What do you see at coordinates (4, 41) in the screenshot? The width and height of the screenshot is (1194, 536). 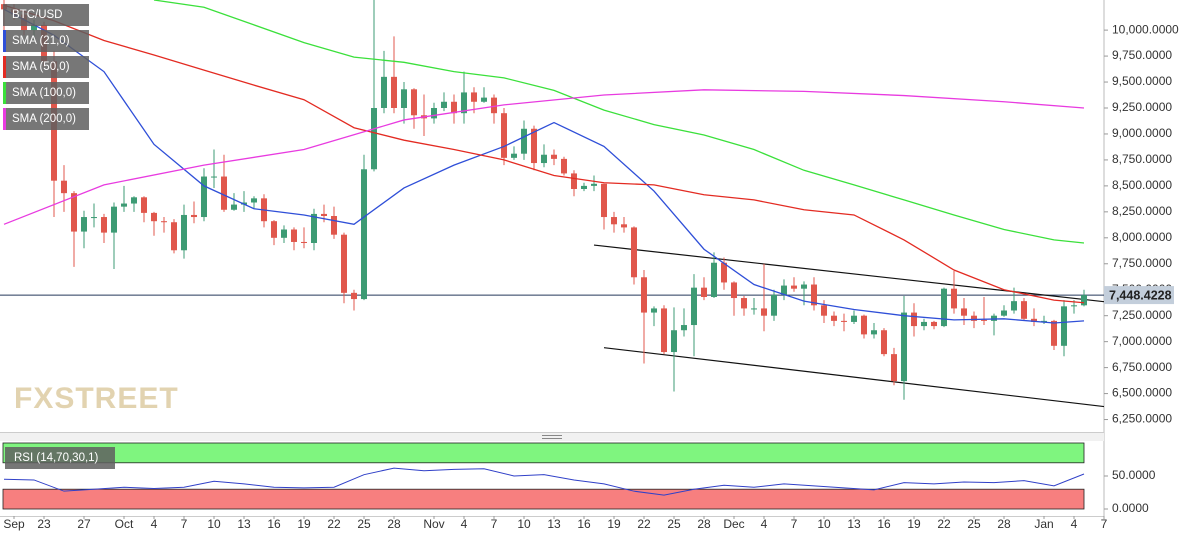 I see `legend-swatch` at bounding box center [4, 41].